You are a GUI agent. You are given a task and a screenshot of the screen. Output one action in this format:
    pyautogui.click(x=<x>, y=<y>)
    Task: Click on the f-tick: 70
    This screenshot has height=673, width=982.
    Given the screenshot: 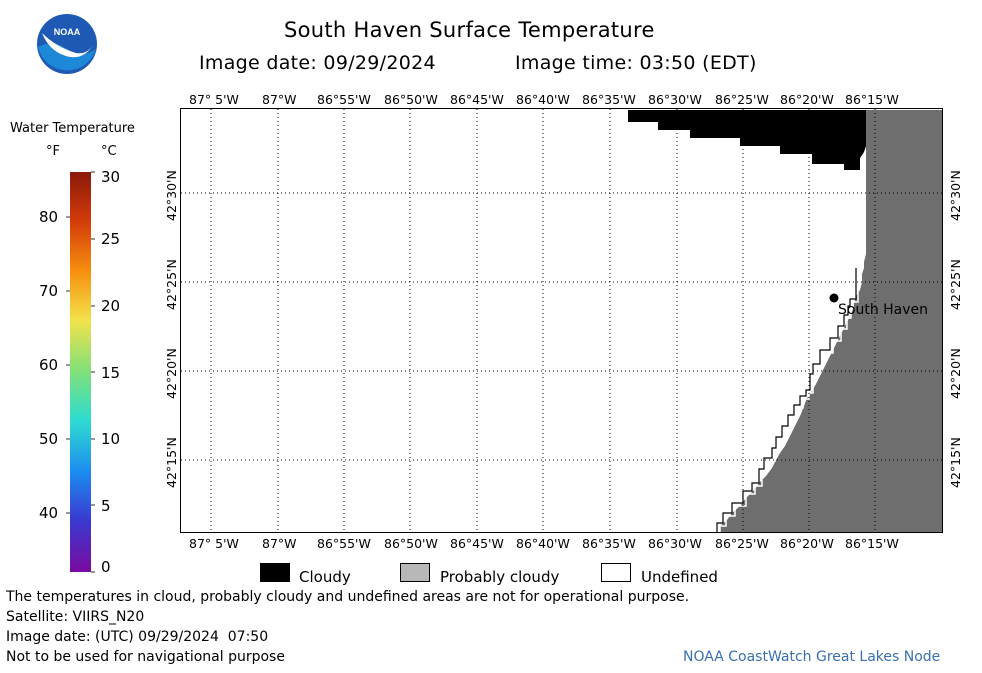 What is the action you would take?
    pyautogui.click(x=49, y=291)
    